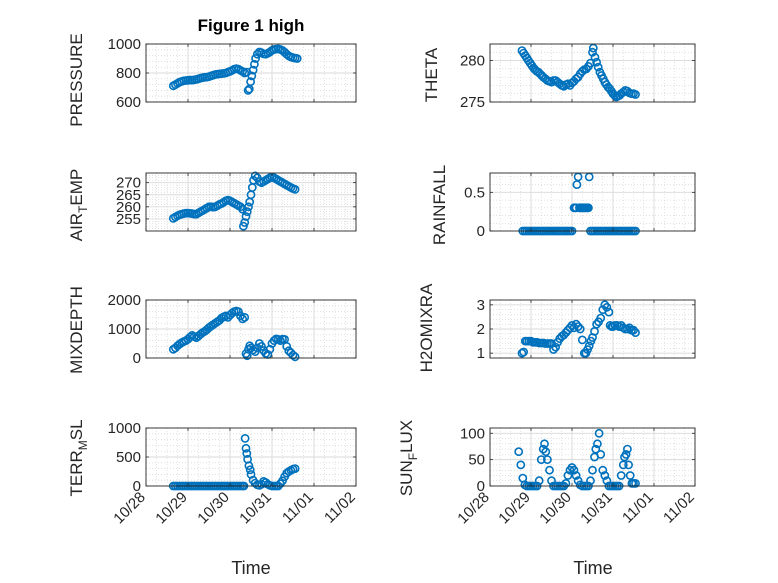 This screenshot has width=778, height=583. What do you see at coordinates (128, 219) in the screenshot?
I see `y-tick-label: 255` at bounding box center [128, 219].